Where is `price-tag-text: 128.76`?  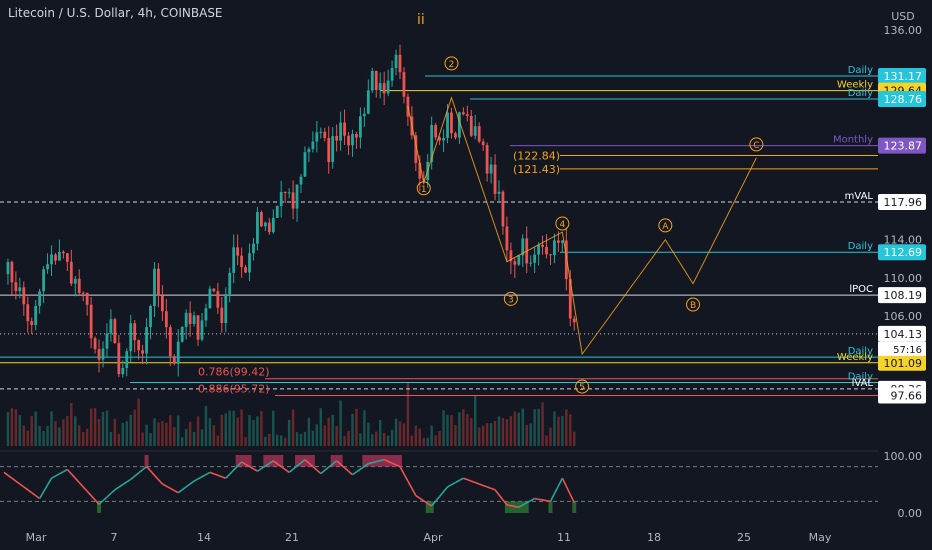 price-tag-text: 128.76 is located at coordinates (903, 99).